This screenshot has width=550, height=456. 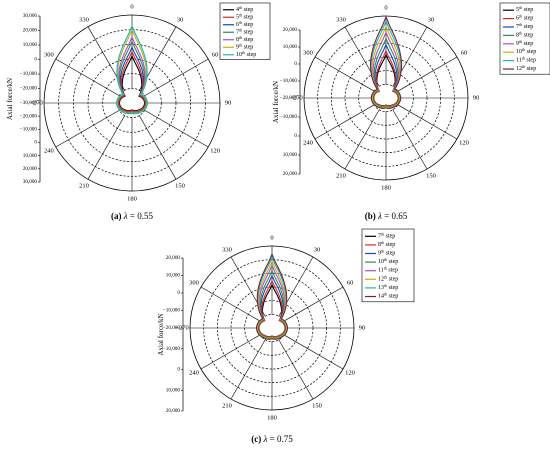 I want to click on panel-caption: (c) λ = 0.75, so click(x=272, y=439).